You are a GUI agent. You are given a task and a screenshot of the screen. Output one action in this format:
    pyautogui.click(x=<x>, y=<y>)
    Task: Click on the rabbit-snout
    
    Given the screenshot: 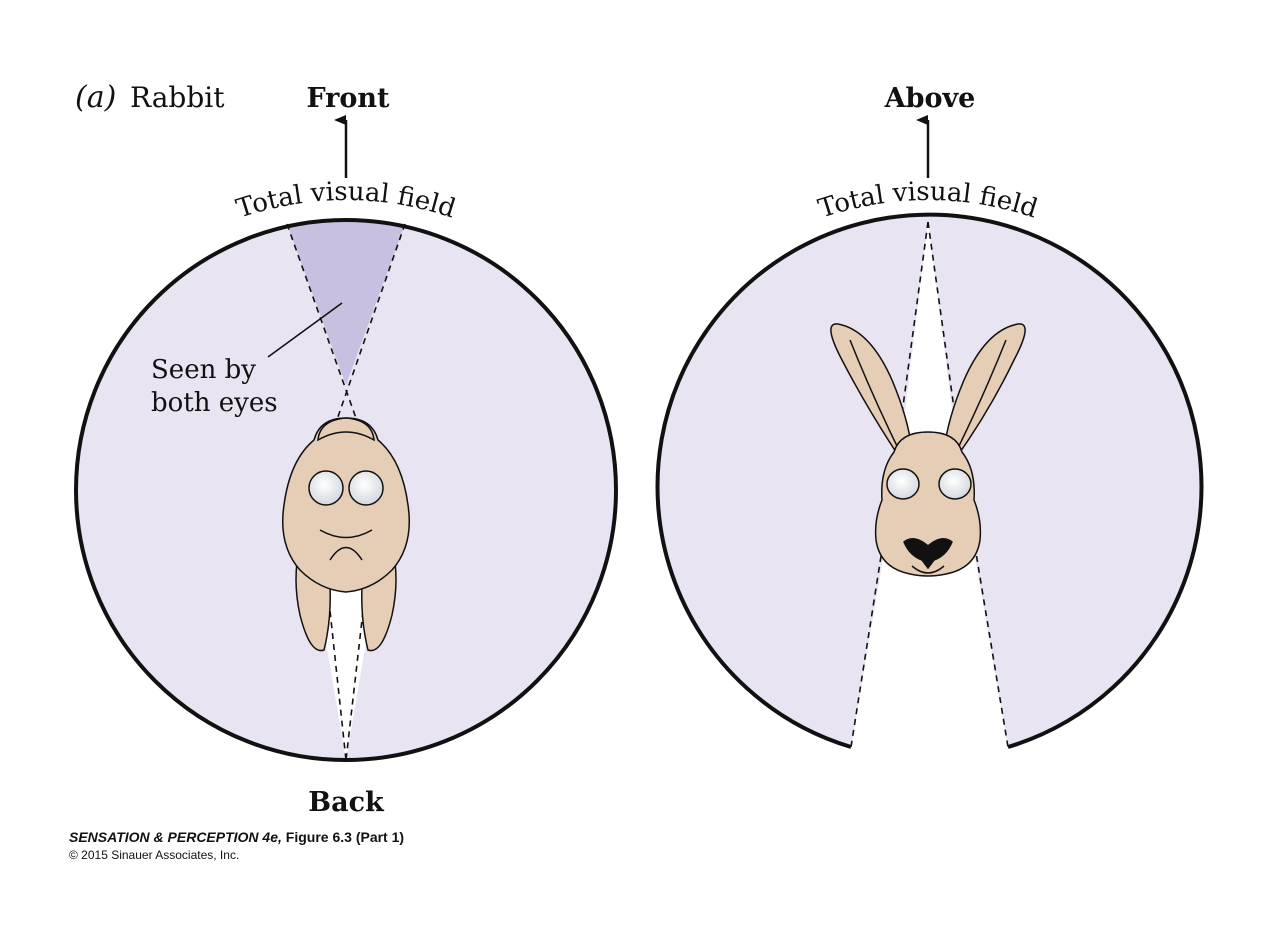 What is the action you would take?
    pyautogui.click(x=346, y=429)
    